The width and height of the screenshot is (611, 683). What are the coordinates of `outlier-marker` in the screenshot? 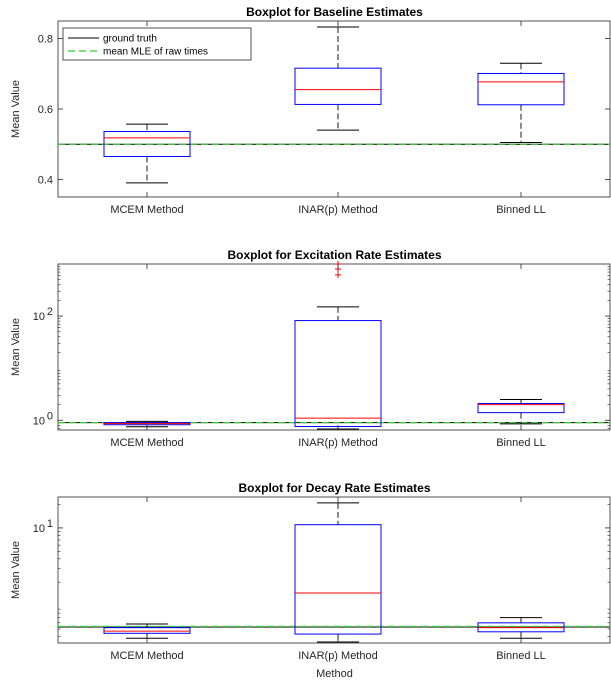 It's located at (338, 274).